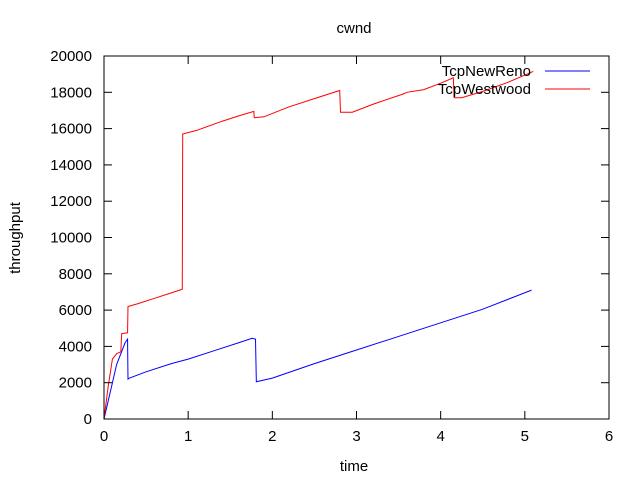  I want to click on y-axis-label: throughput, so click(15, 237).